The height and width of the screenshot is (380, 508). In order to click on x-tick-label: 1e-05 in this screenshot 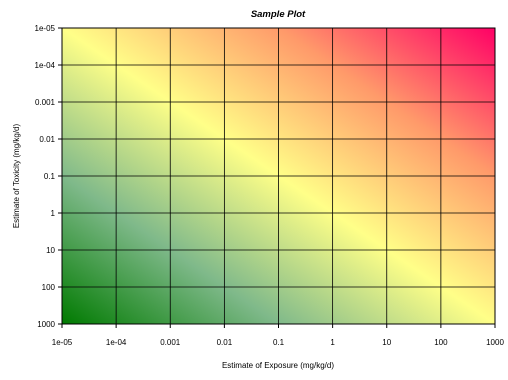, I will do `click(62, 342)`.